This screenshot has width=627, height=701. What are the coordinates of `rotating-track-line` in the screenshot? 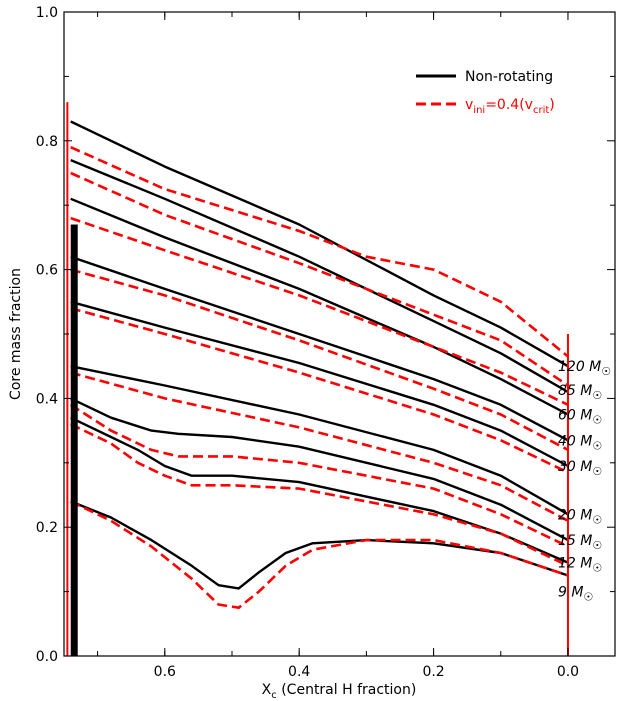 It's located at (319, 554).